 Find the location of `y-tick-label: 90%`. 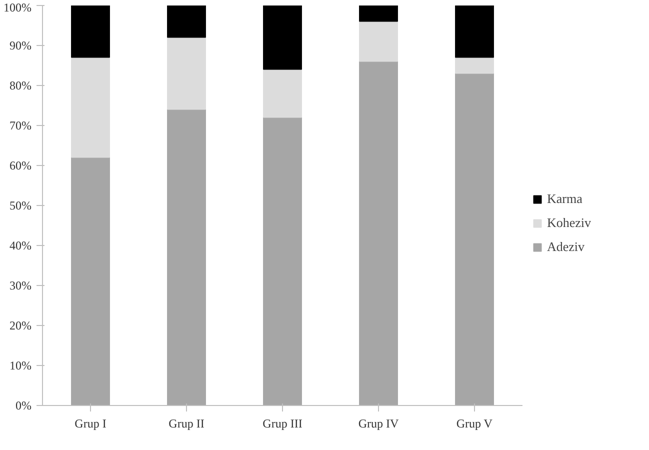

y-tick-label: 90% is located at coordinates (21, 45).